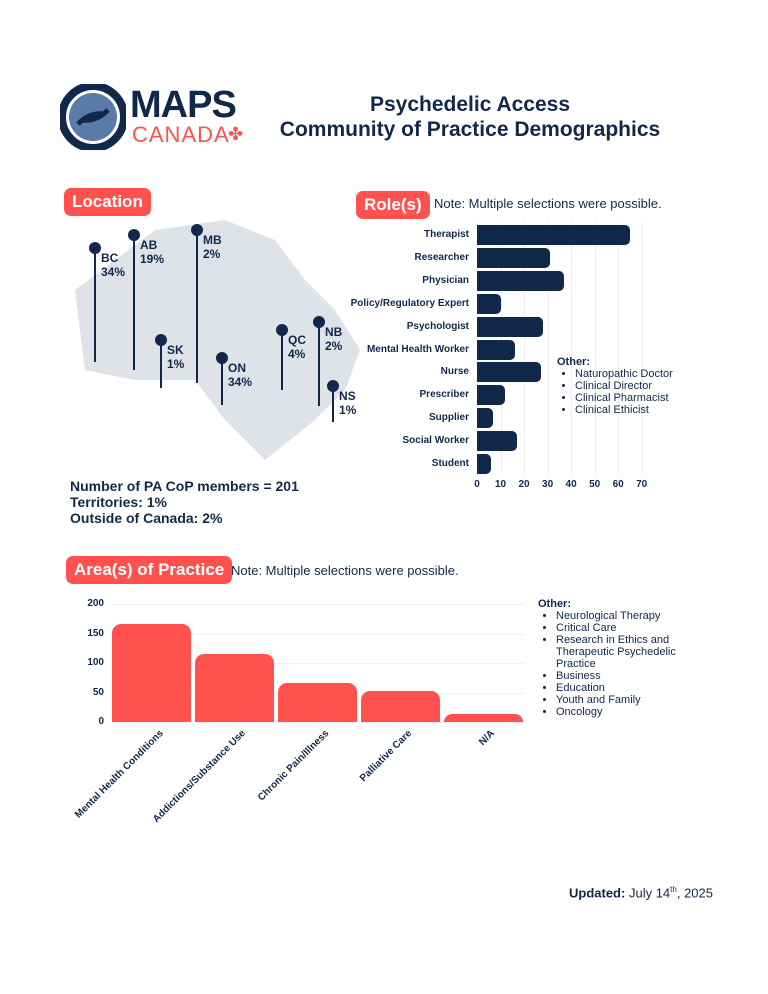  What do you see at coordinates (409, 303) in the screenshot?
I see `role-label: Policy/Regulatory Expert` at bounding box center [409, 303].